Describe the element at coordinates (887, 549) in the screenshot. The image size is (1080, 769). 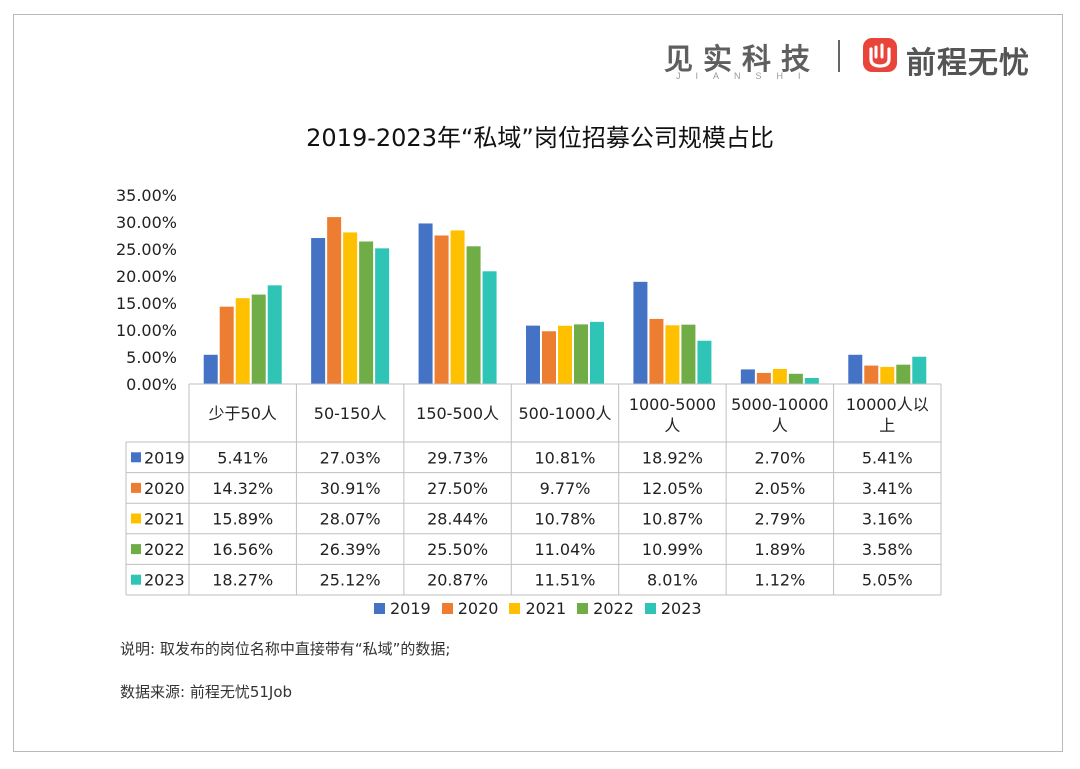
I see `data-label: 3.58%` at that location.